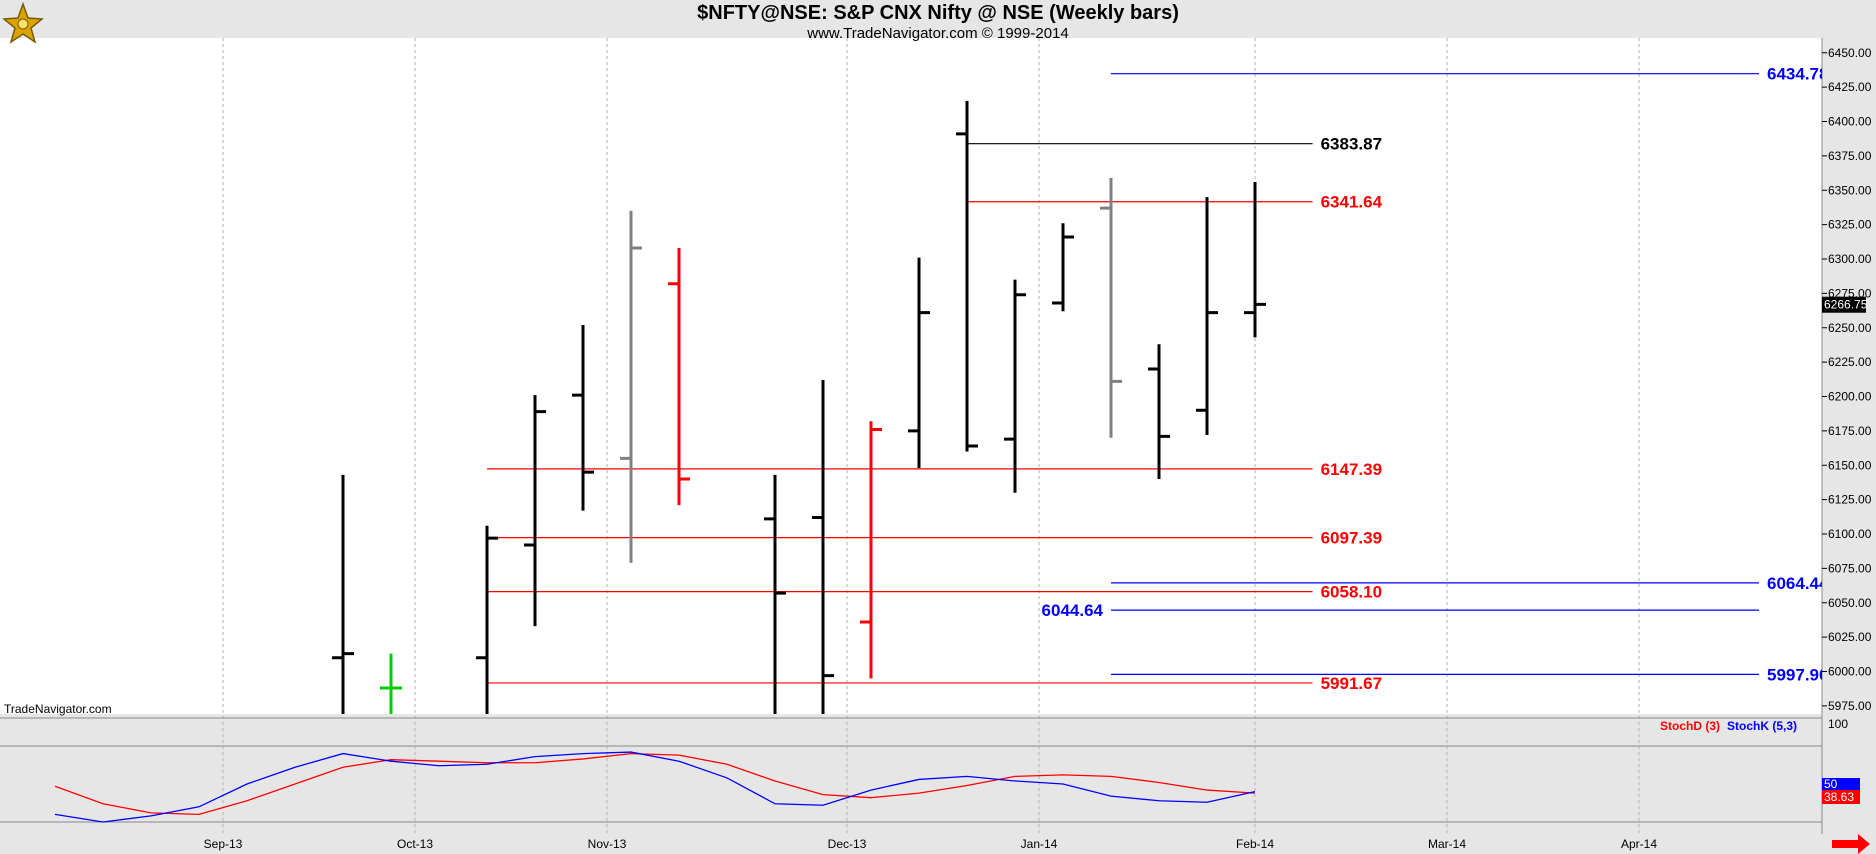 The image size is (1876, 854). I want to click on x-tick-label: Nov-13, so click(607, 844).